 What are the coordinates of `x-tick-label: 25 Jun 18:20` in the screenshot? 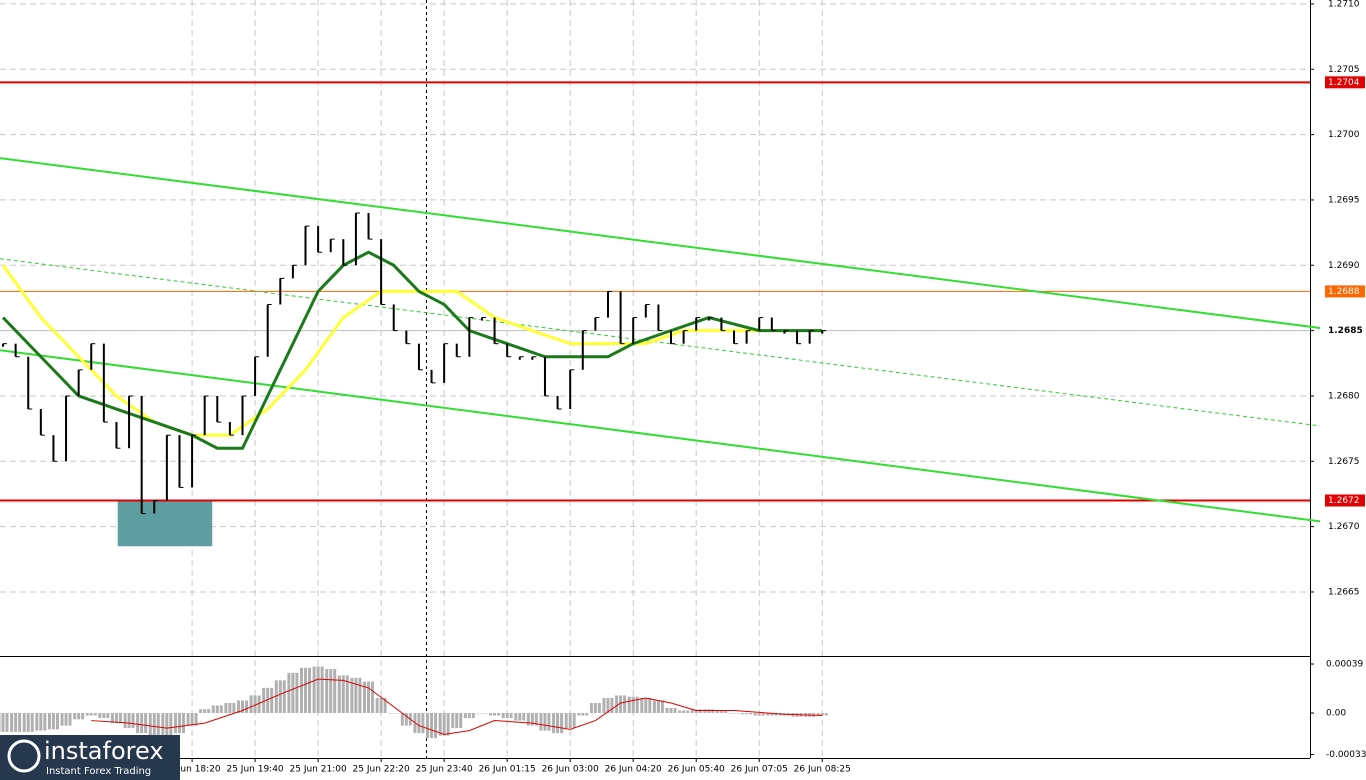 It's located at (191, 770).